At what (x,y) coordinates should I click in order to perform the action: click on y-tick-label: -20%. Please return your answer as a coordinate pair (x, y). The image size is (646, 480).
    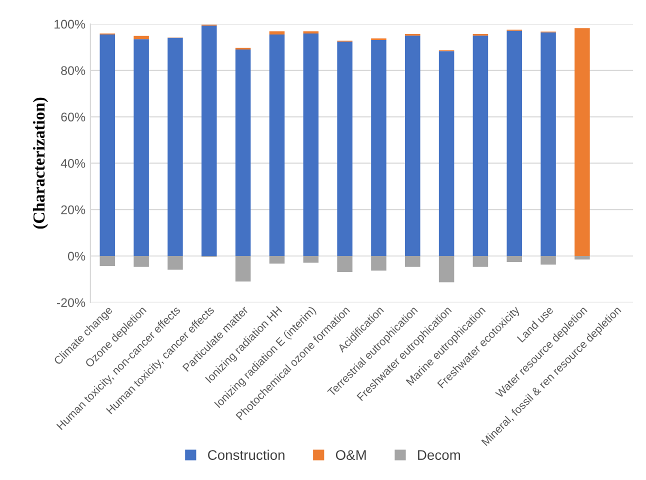
    Looking at the image, I should click on (71, 303).